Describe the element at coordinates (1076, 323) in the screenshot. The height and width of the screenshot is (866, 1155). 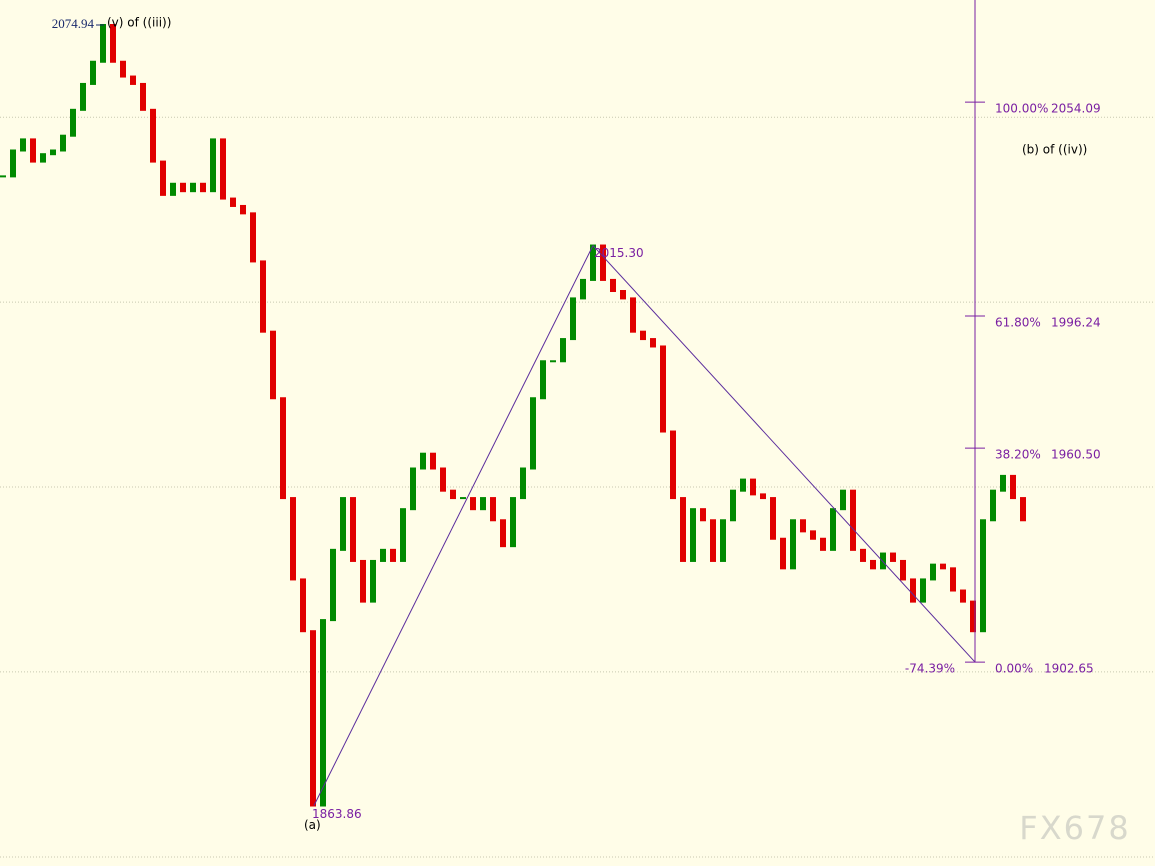
I see `fib-price: 1996.24` at that location.